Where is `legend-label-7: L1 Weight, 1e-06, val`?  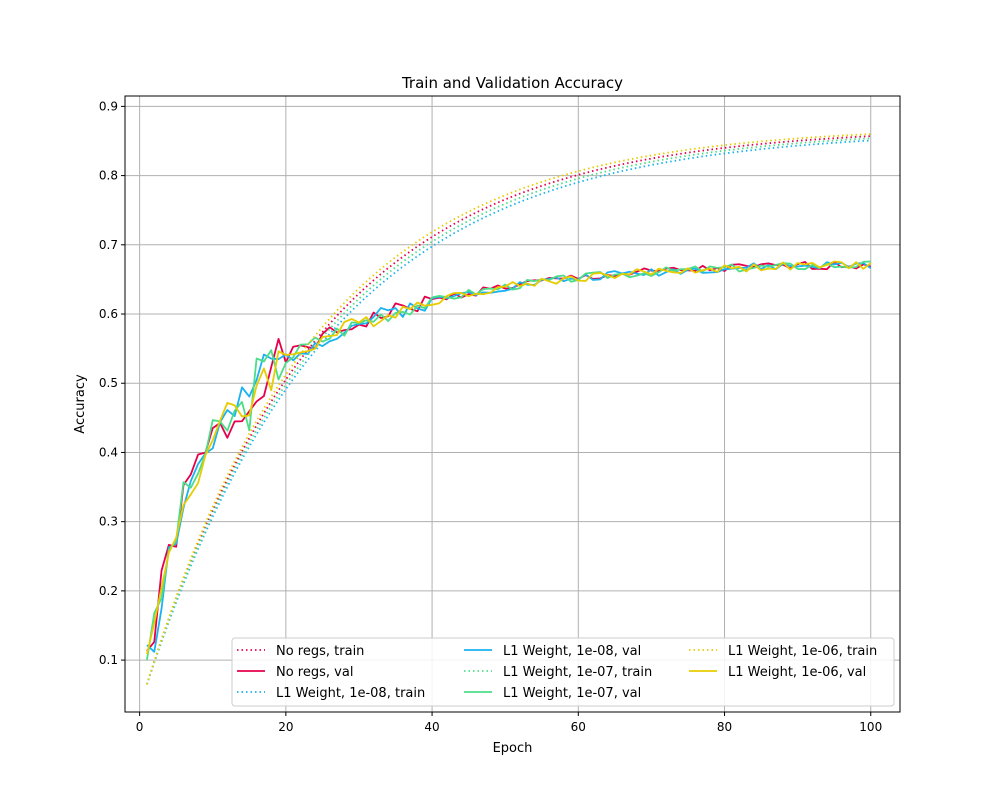 legend-label-7: L1 Weight, 1e-06, val is located at coordinates (797, 672).